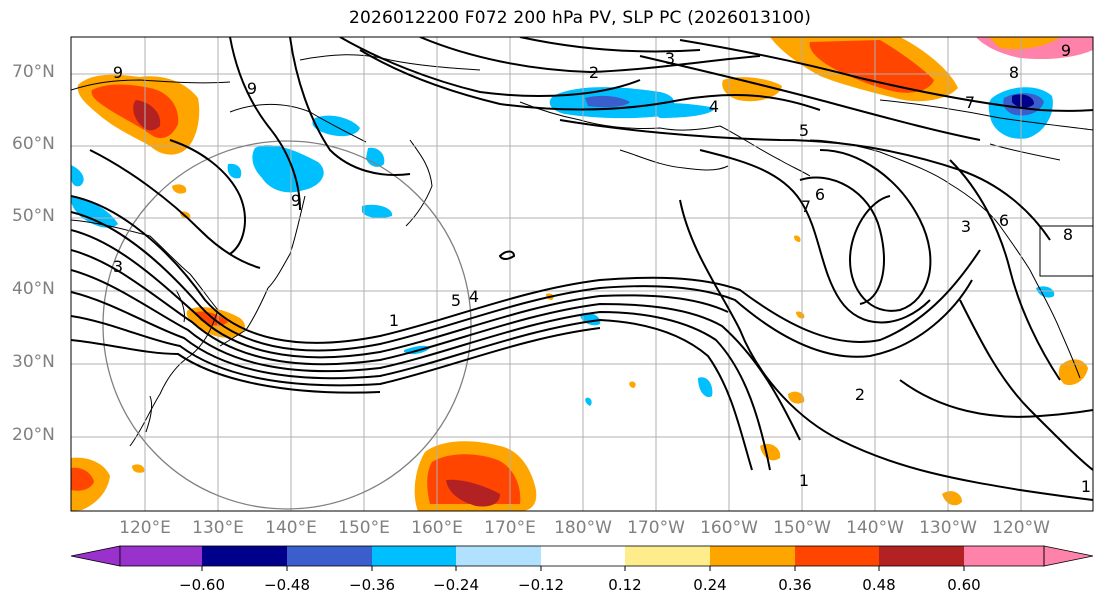 This screenshot has width=1105, height=604. What do you see at coordinates (202, 585) in the screenshot?
I see `colorbar-tick-label: −0.60` at bounding box center [202, 585].